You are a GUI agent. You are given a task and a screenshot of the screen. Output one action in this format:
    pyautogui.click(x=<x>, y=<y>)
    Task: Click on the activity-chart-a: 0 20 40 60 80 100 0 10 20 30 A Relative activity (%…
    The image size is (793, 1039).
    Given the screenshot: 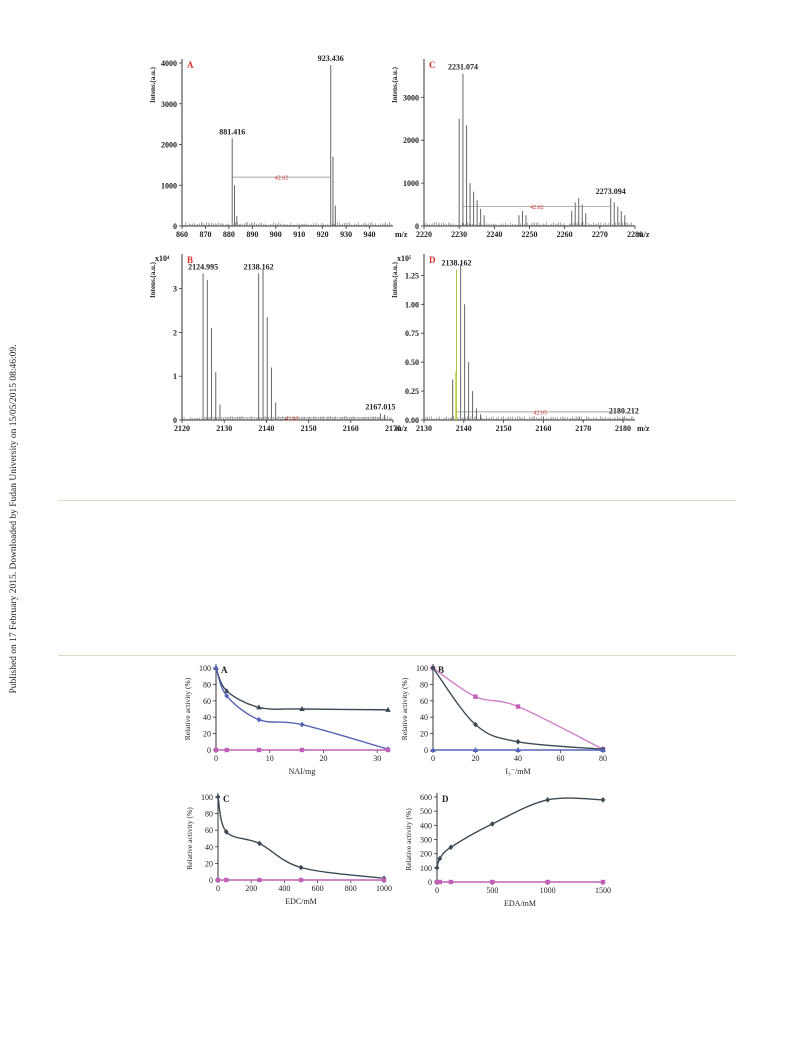 What is the action you would take?
    pyautogui.click(x=287, y=720)
    